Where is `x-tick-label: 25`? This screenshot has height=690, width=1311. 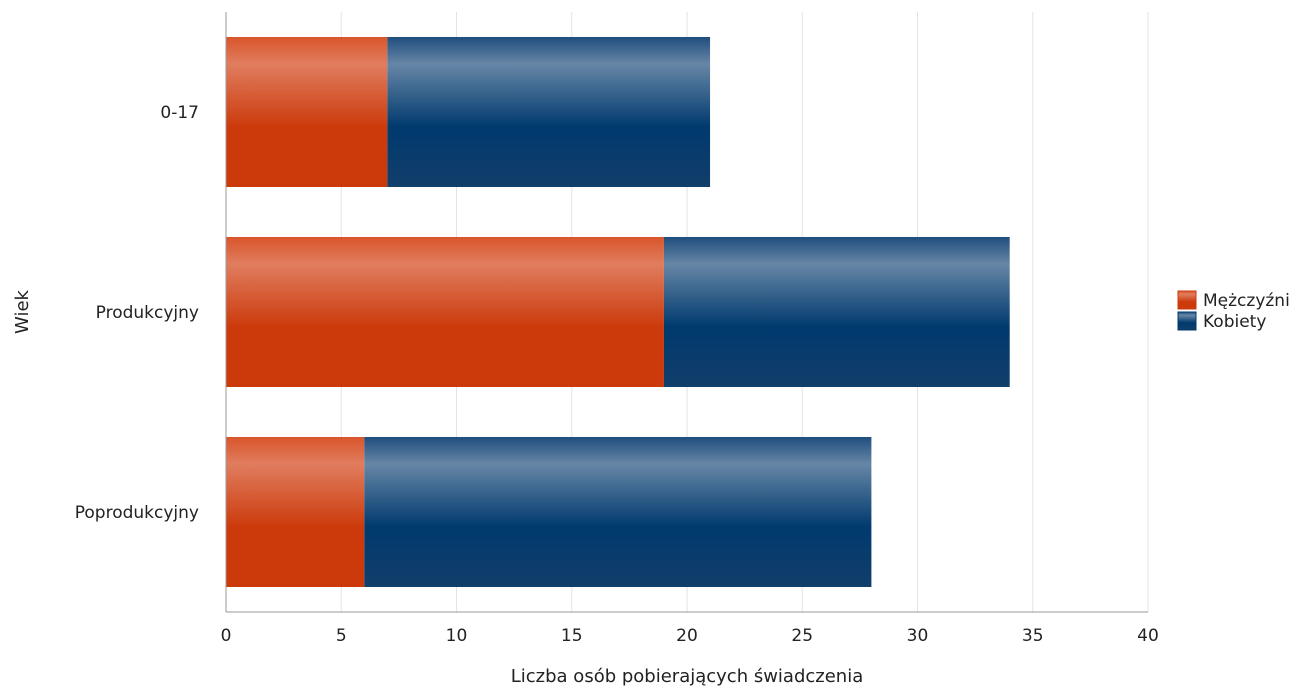
x-tick-label: 25 is located at coordinates (802, 636).